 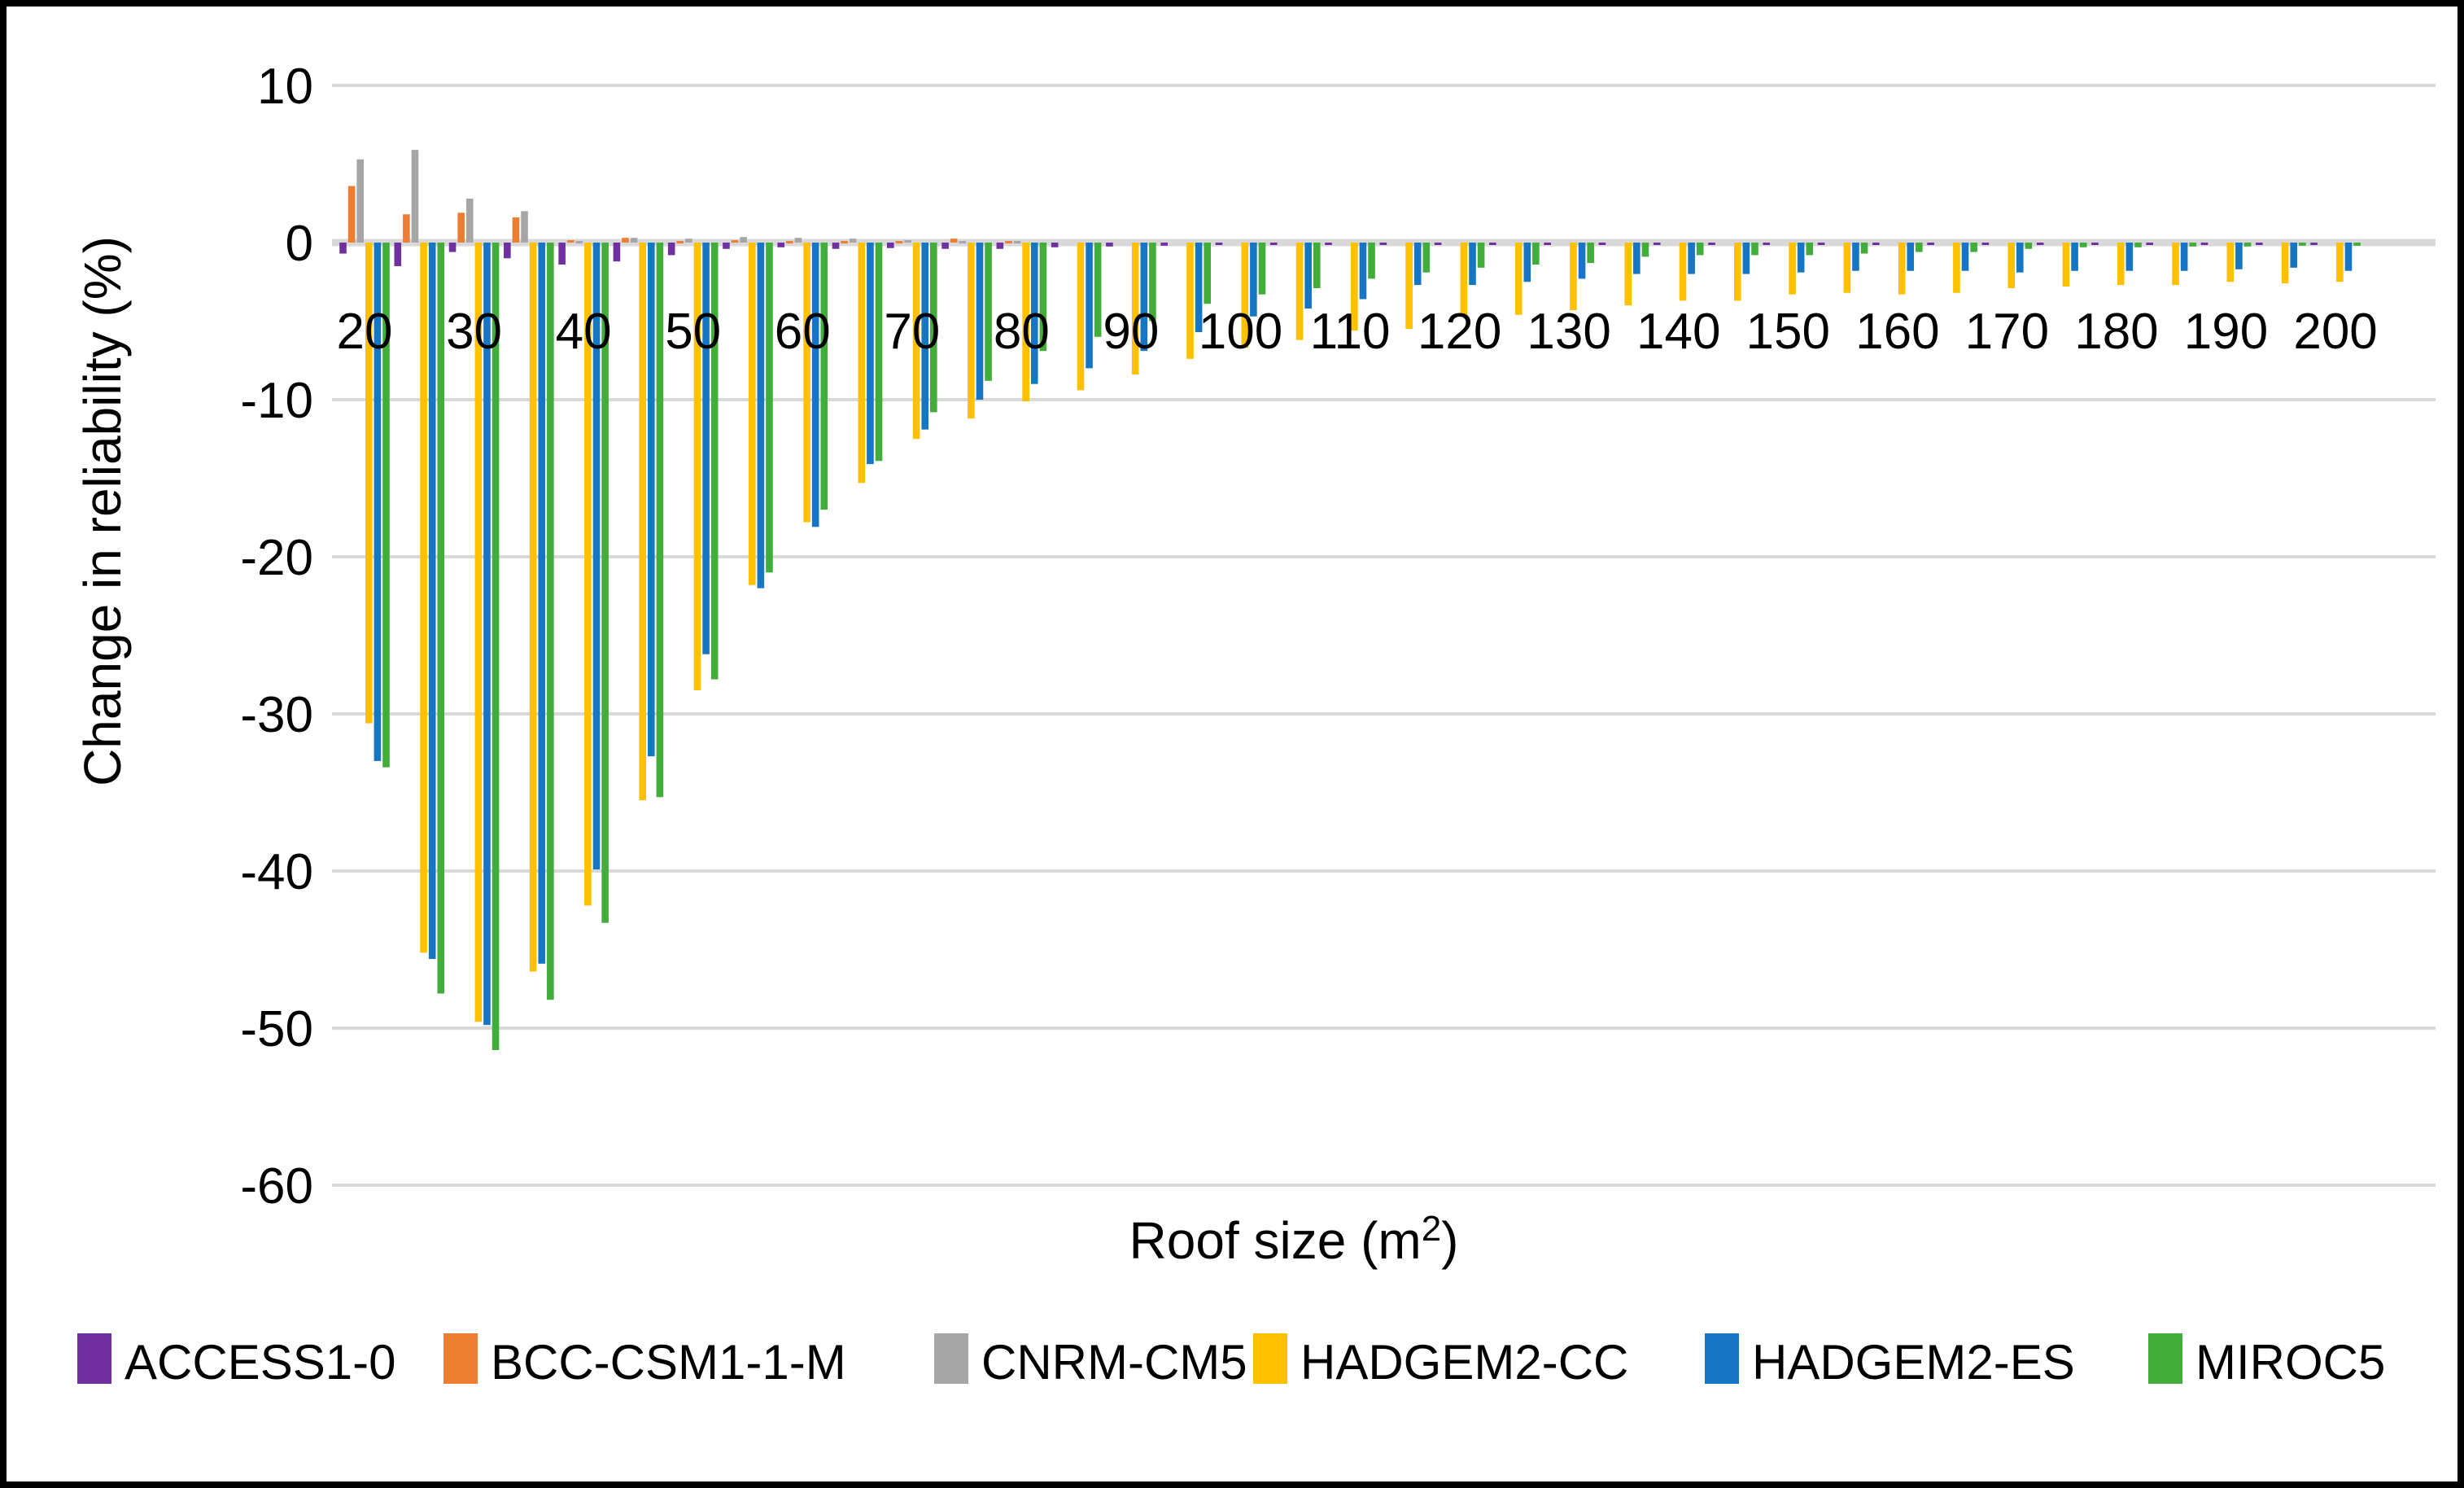 I want to click on bar-MIROC5-x40, so click(x=605, y=583).